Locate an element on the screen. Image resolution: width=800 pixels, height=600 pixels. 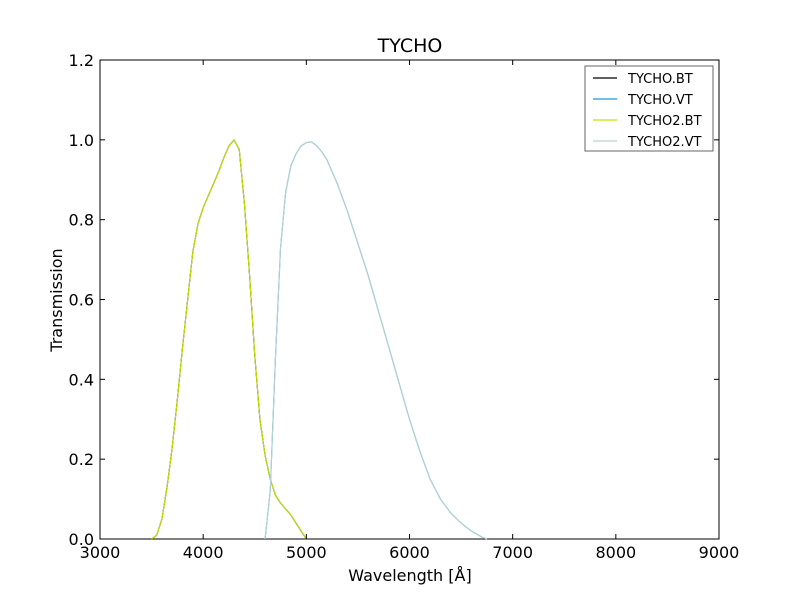
chart-title: TYCHO is located at coordinates (410, 46).